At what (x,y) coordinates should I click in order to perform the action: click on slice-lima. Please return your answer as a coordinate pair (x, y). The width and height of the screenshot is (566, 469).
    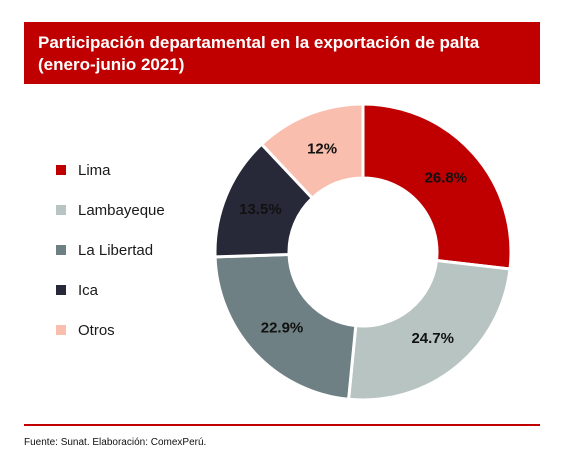
    Looking at the image, I should click on (437, 186).